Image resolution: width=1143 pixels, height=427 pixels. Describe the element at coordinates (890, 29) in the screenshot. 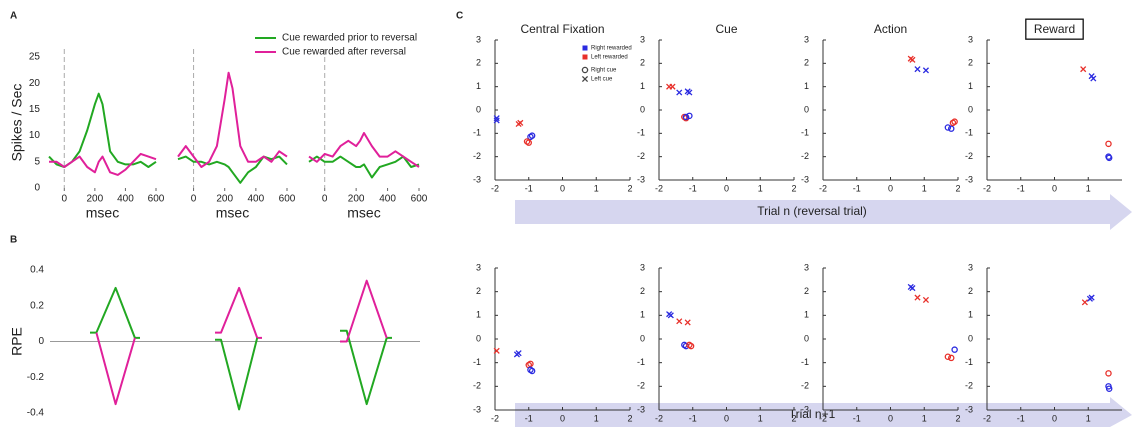

I see `subplot-title: Action` at that location.